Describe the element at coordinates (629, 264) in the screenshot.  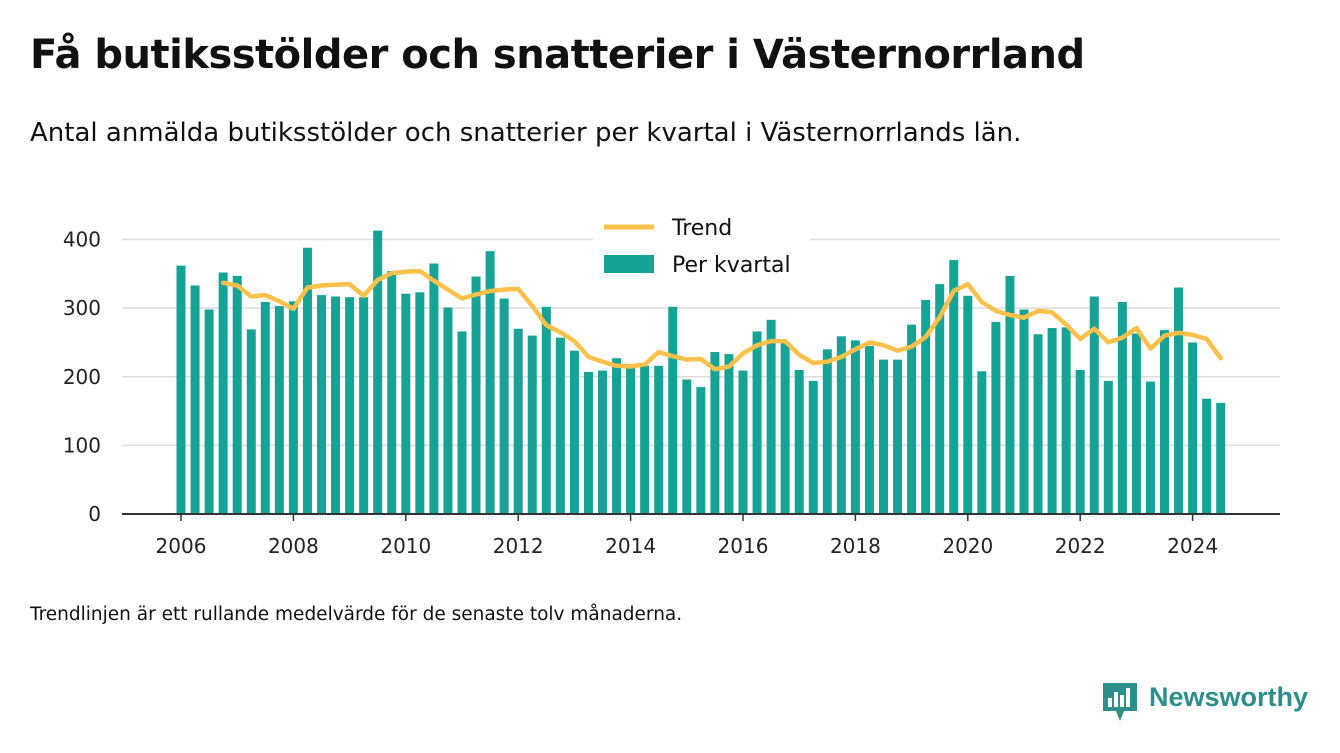
I see `legend-swatch-bar` at that location.